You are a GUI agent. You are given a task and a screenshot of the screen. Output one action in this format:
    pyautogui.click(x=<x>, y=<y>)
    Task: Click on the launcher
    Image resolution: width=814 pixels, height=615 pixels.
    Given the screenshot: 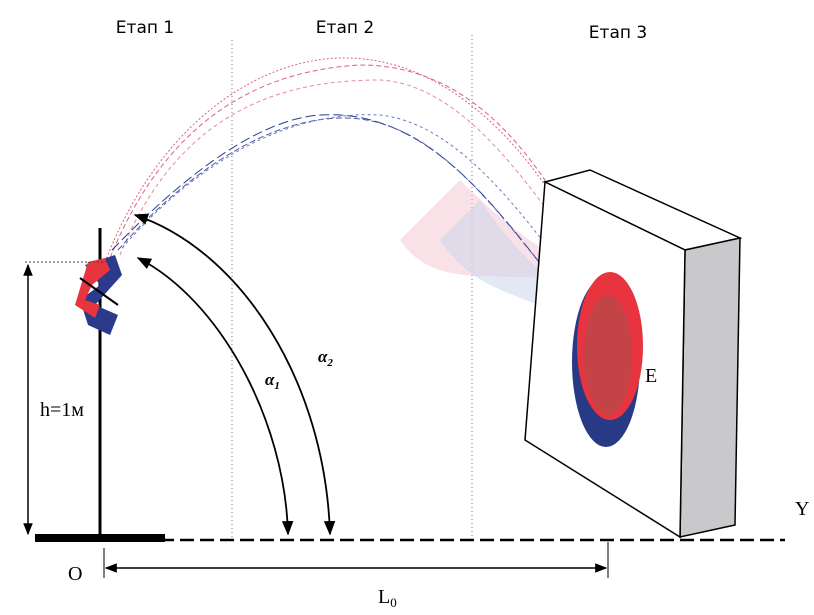 What is the action you would take?
    pyautogui.click(x=98, y=295)
    